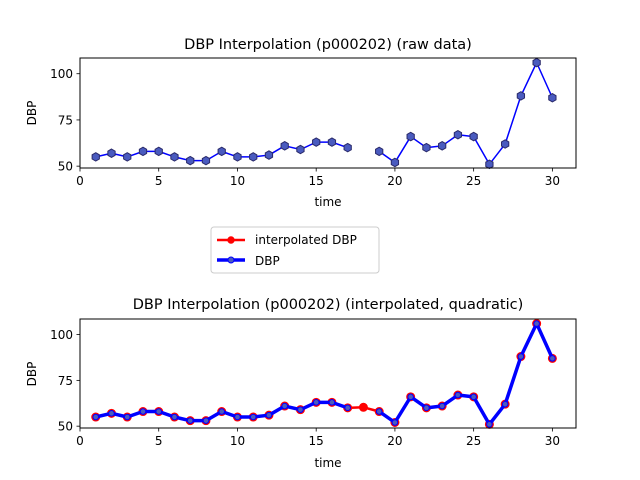 The width and height of the screenshot is (640, 480). What do you see at coordinates (328, 45) in the screenshot?
I see `chart-title: DBP Interpolation (p000202) (raw data)` at bounding box center [328, 45].